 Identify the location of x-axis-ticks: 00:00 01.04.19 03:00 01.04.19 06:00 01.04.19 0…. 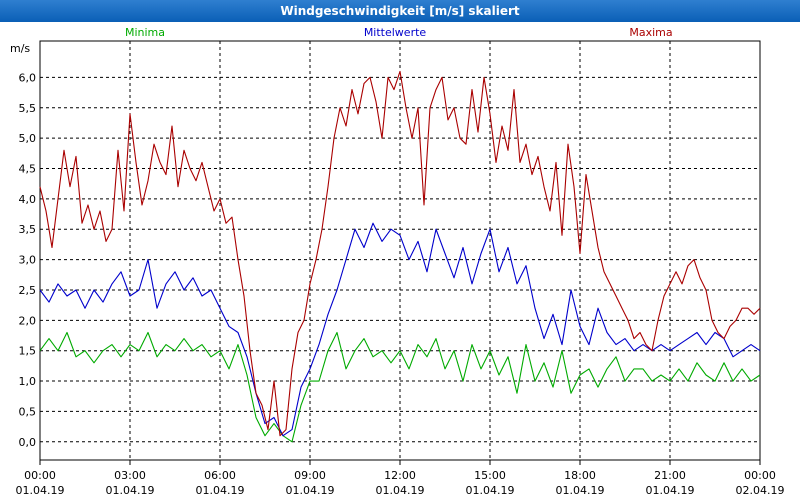
(400, 478).